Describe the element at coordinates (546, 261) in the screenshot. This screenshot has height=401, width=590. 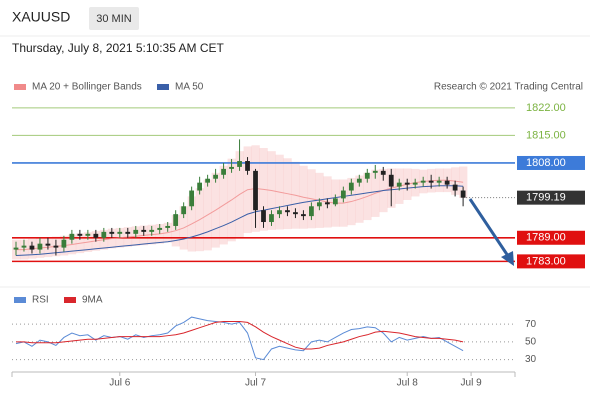
I see `level-label: 1783.00` at that location.